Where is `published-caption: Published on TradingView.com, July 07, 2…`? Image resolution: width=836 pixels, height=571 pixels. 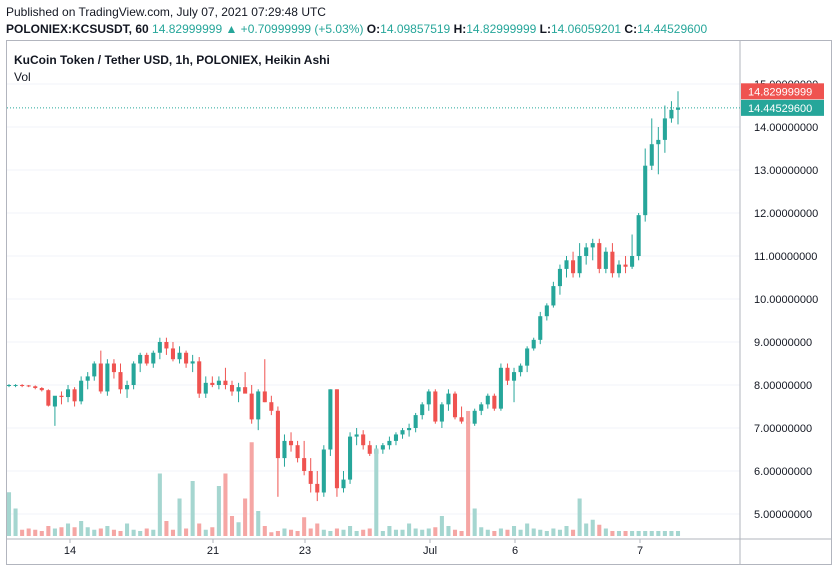 published-caption: Published on TradingView.com, July 07, 2… is located at coordinates (166, 12).